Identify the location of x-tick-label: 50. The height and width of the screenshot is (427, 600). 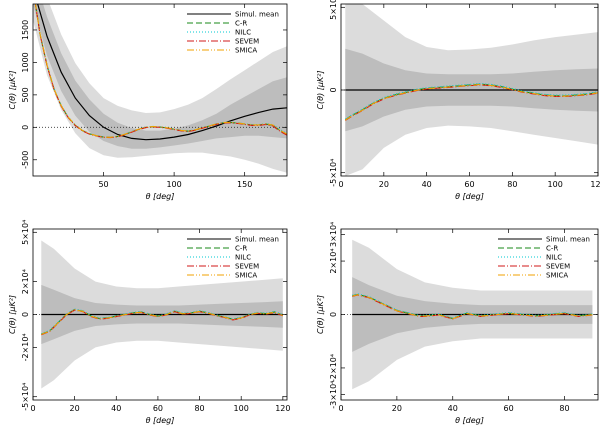
(103, 184).